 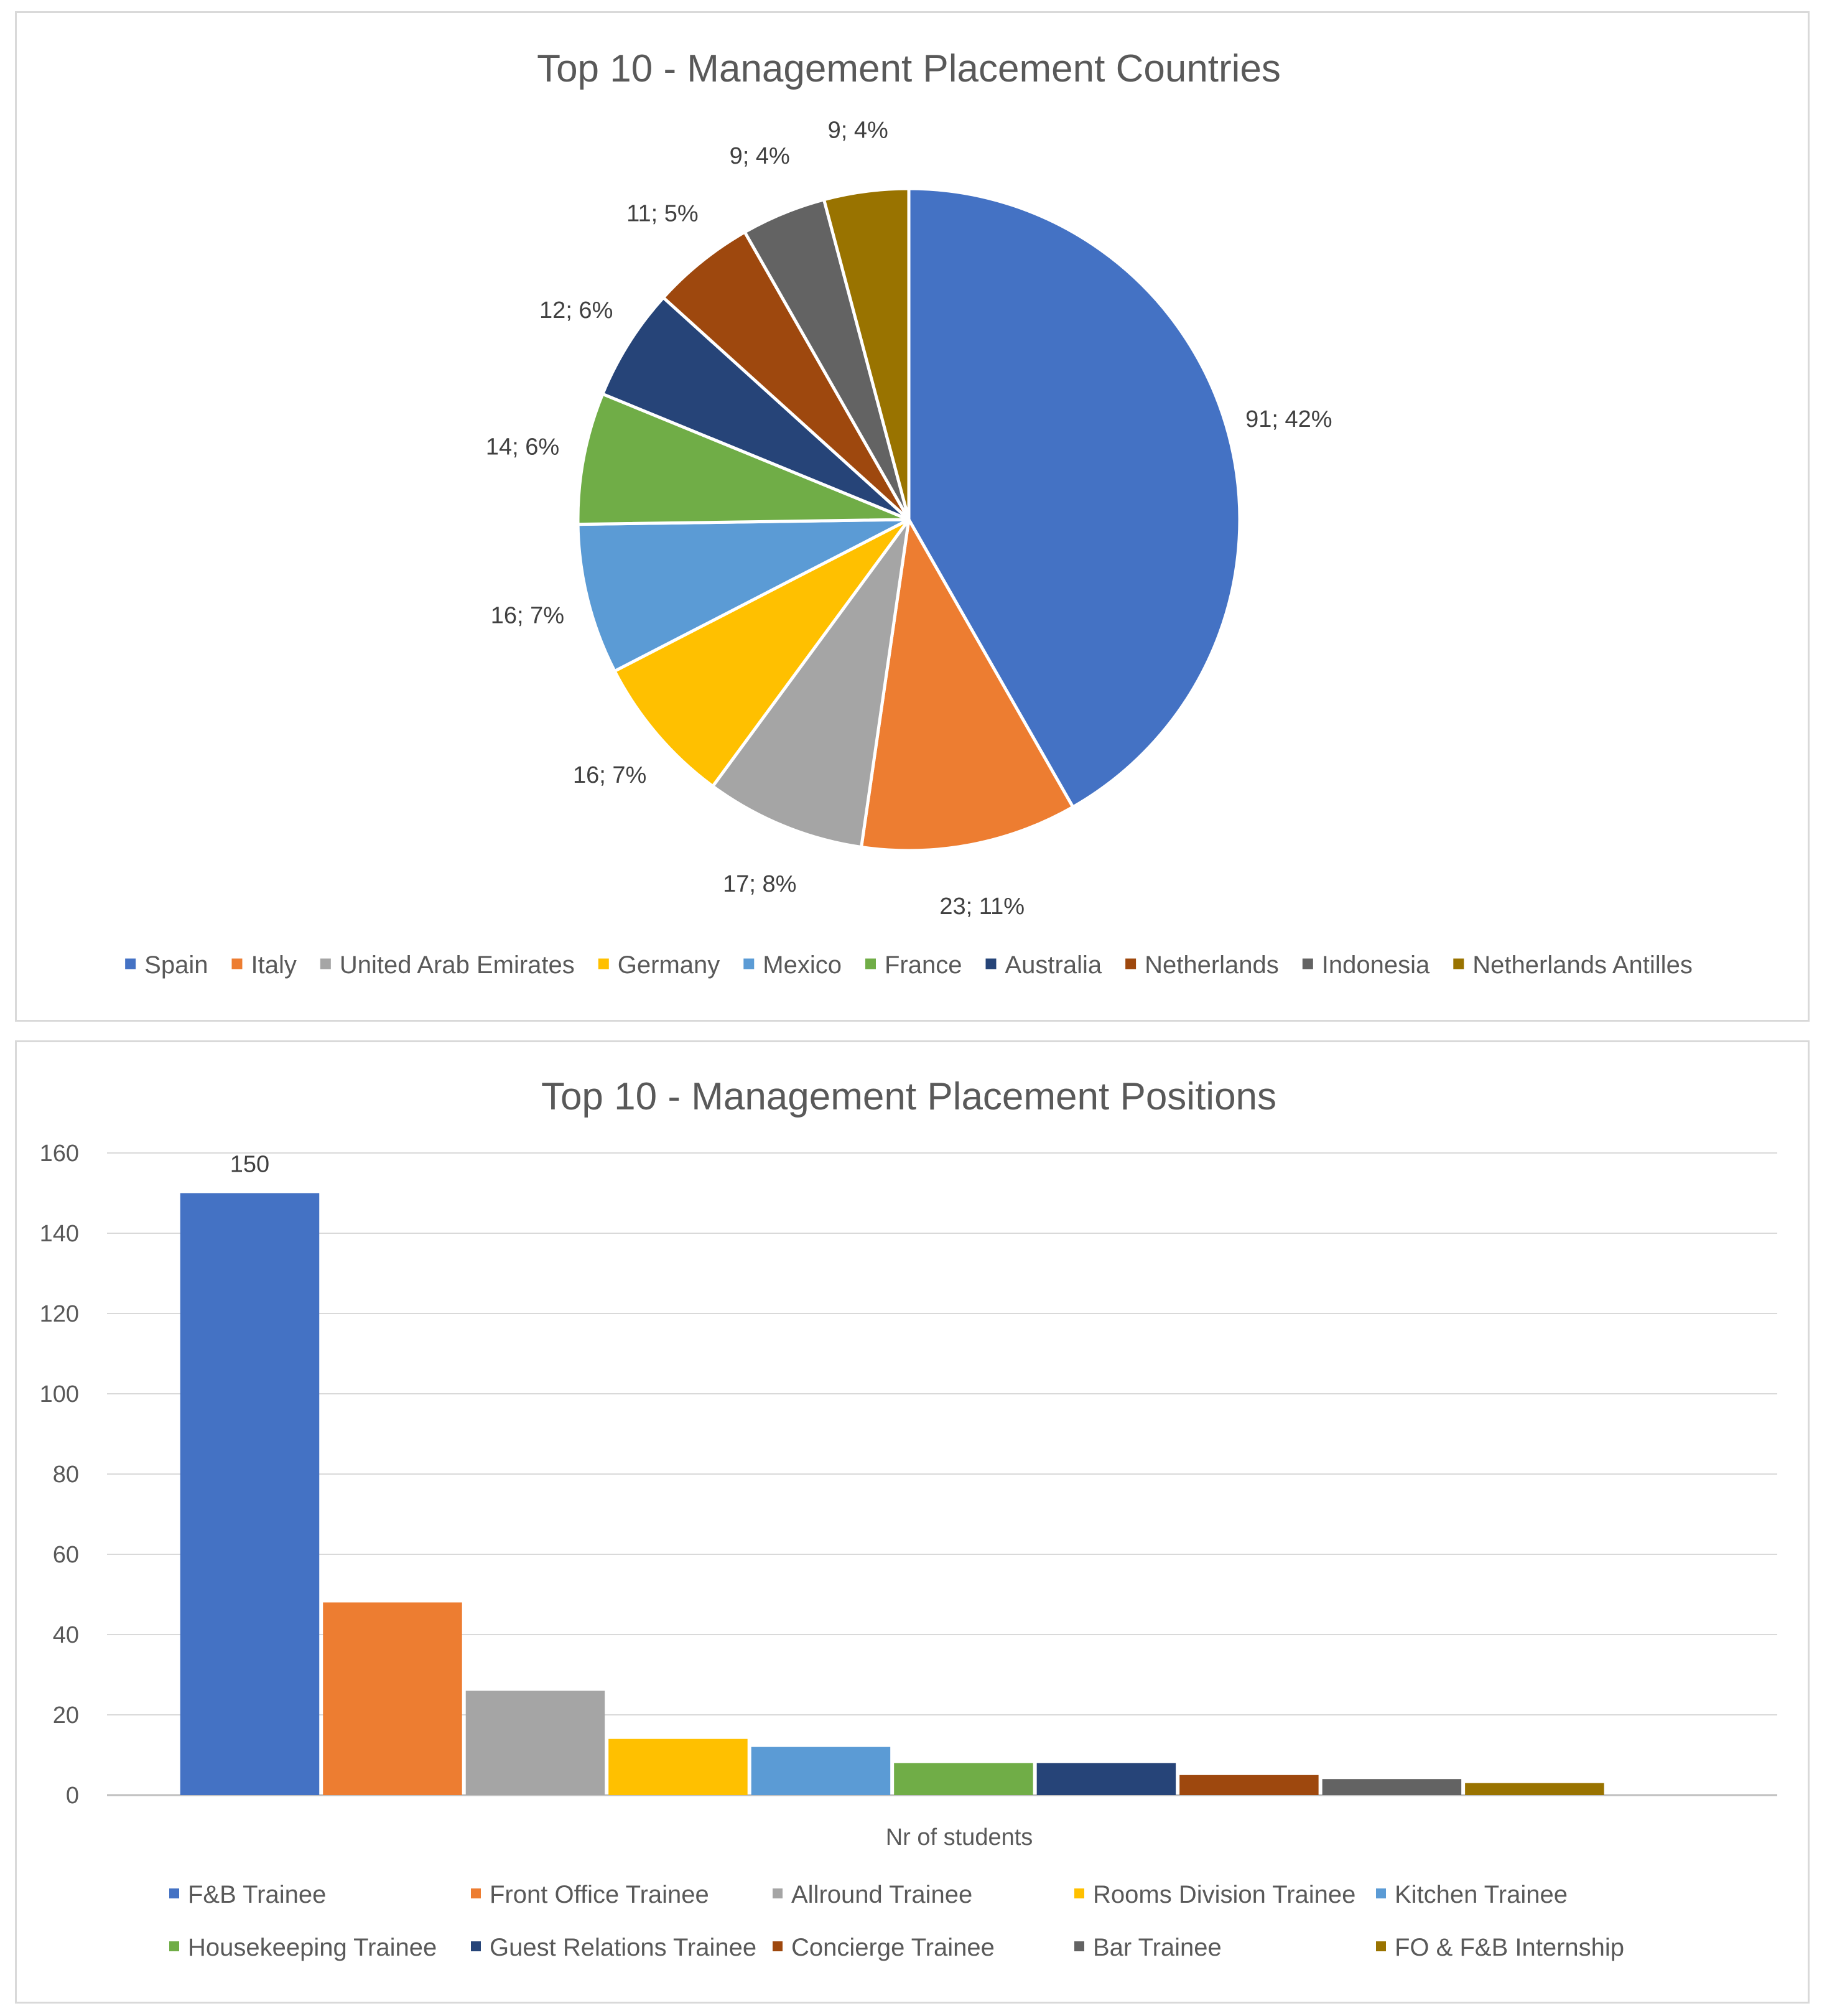 I want to click on bar-fandb-trainee, so click(x=250, y=1494).